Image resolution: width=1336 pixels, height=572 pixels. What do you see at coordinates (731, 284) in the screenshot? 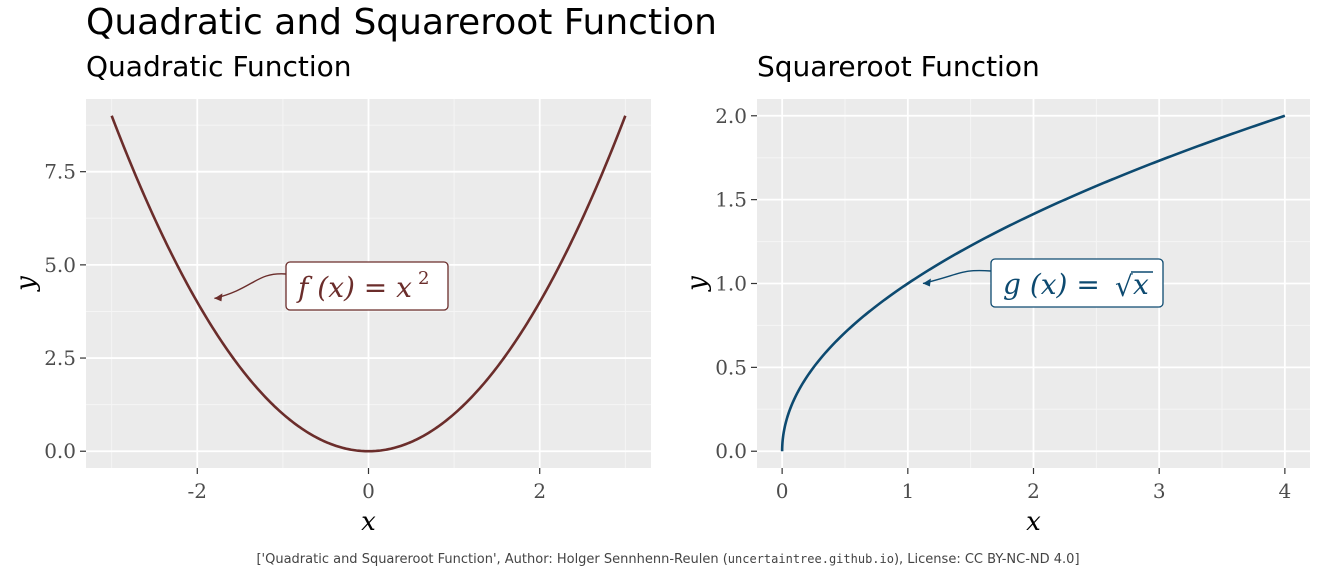
I see `y-tick-label: 1.0` at bounding box center [731, 284].